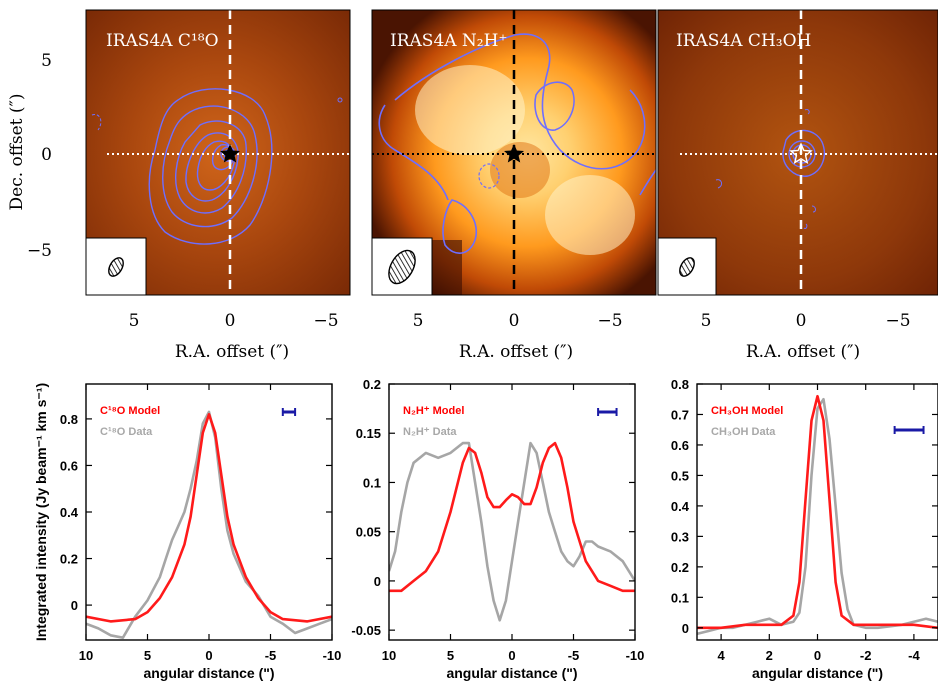 Image resolution: width=938 pixels, height=686 pixels. Describe the element at coordinates (721, 655) in the screenshot. I see `x-tick-label: 4` at that location.